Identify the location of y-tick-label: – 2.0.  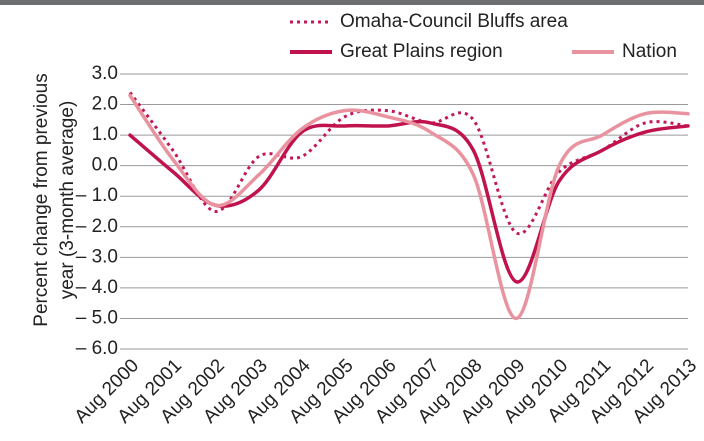
(97, 226).